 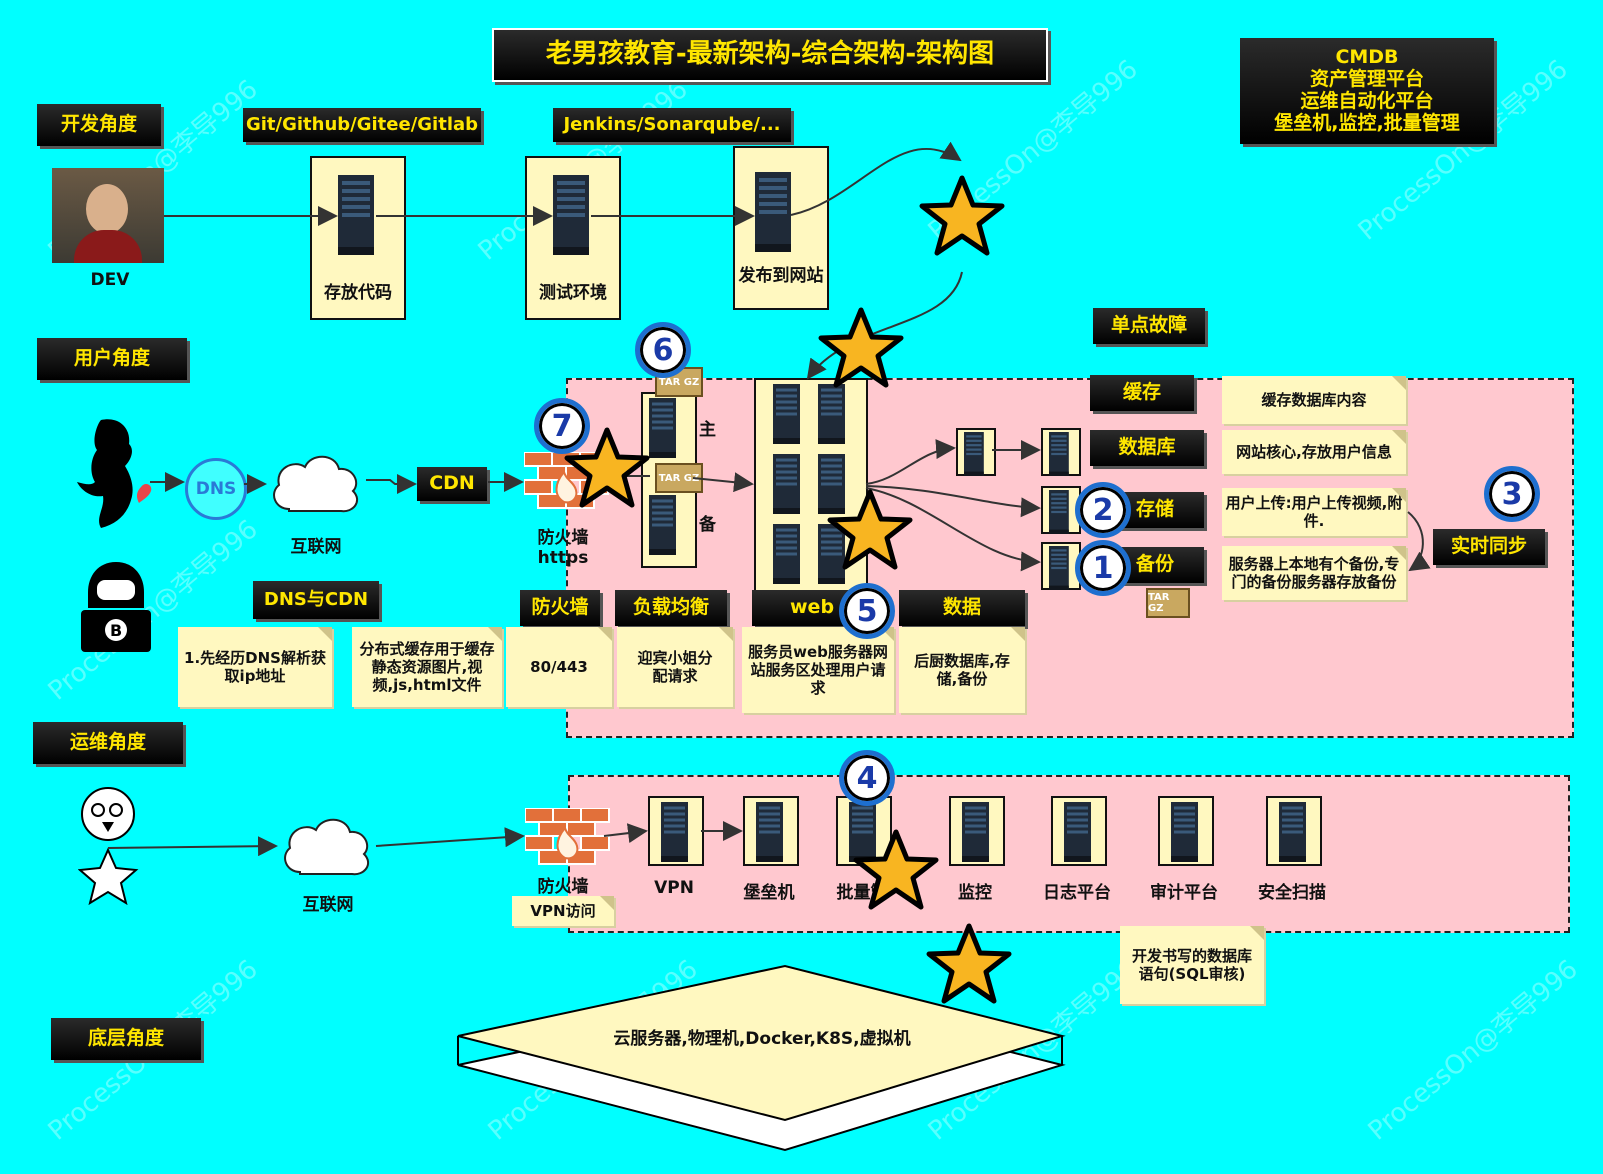 I want to click on ops-server-label: VPN, so click(x=674, y=888).